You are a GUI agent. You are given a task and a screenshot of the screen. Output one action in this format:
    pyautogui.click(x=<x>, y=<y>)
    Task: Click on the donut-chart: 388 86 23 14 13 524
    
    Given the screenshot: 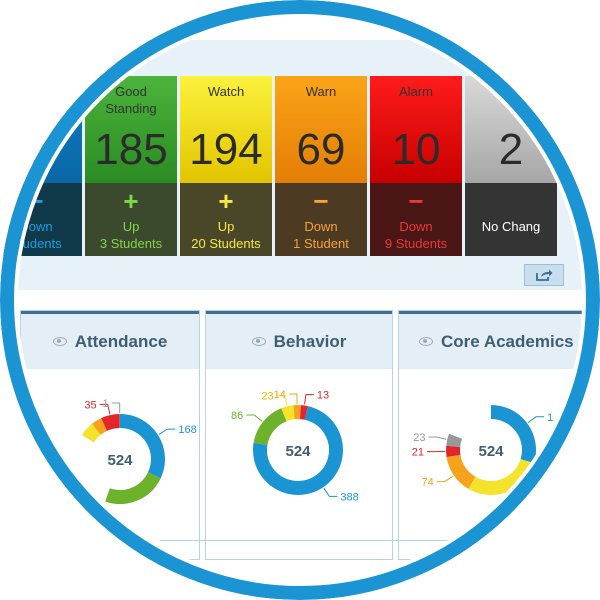 What is the action you would take?
    pyautogui.click(x=300, y=464)
    